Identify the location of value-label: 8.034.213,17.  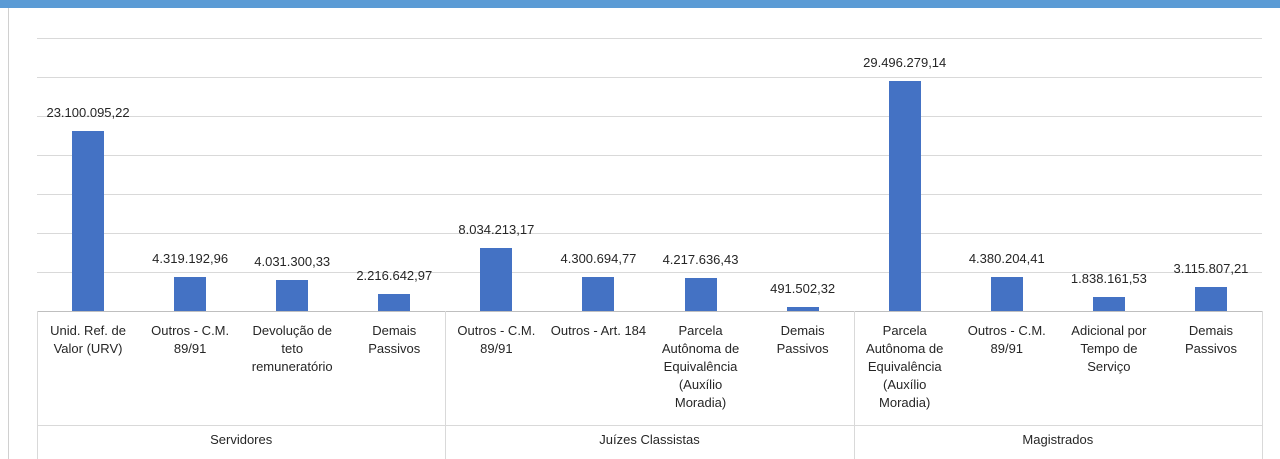
(496, 230).